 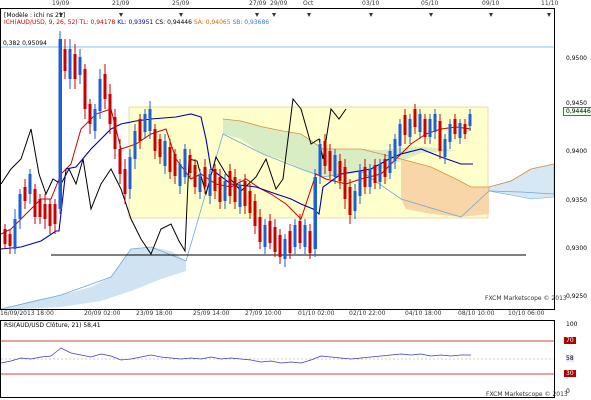 What do you see at coordinates (576, 296) in the screenshot?
I see `y-tick-label: 0,9250` at bounding box center [576, 296].